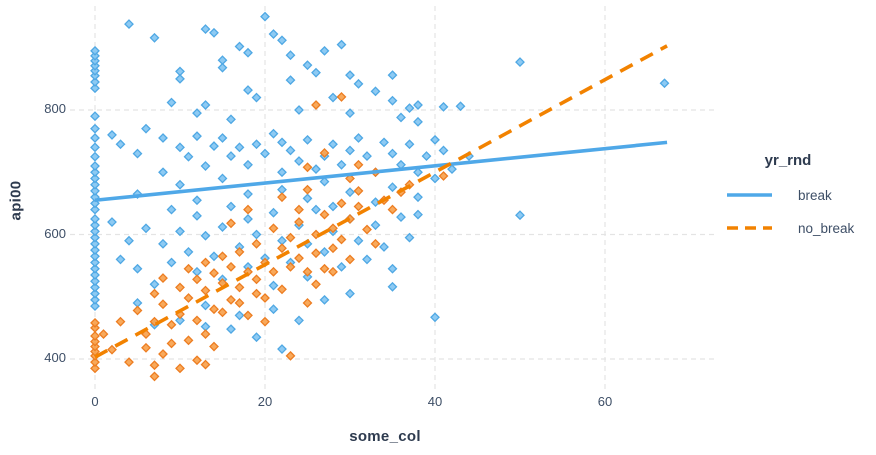  Describe the element at coordinates (385, 436) in the screenshot. I see `x-axis-title: some_col` at that location.